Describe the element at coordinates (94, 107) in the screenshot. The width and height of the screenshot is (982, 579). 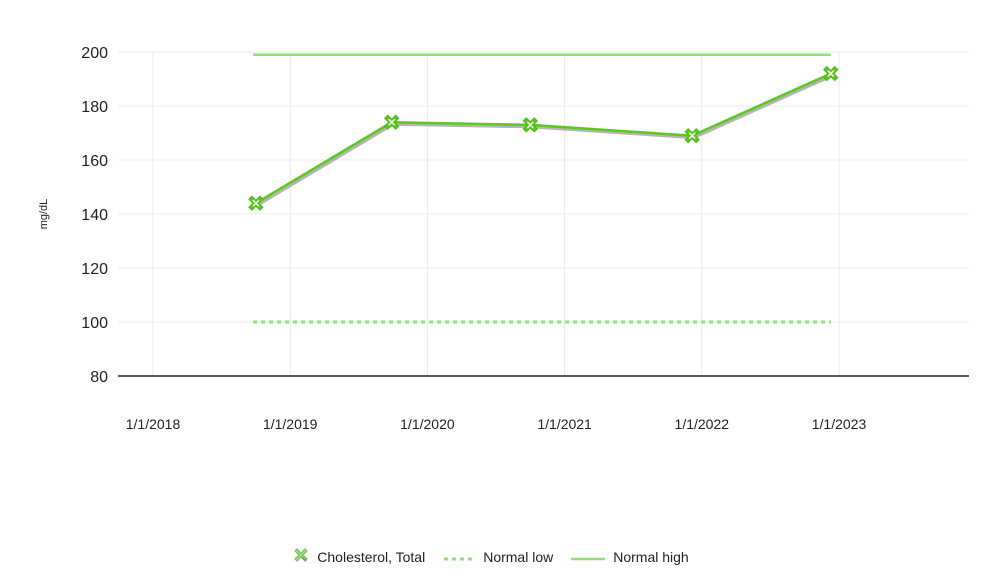
I see `y-tick-label: 180` at that location.